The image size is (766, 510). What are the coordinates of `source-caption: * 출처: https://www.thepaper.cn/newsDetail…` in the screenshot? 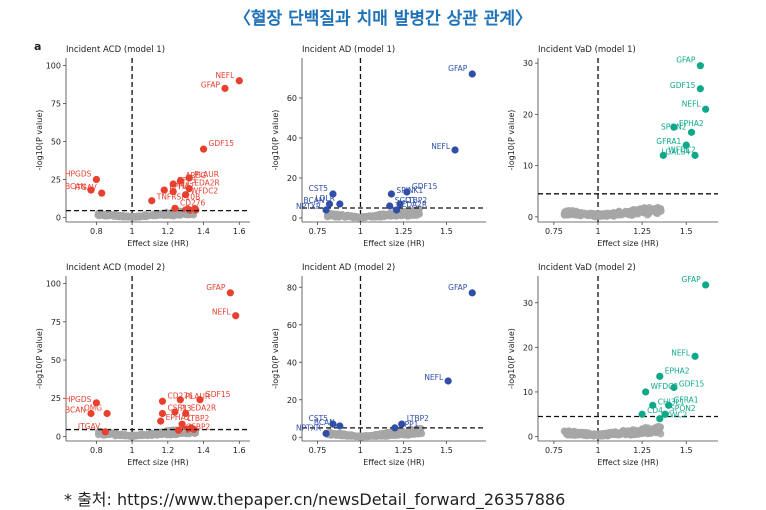 It's located at (315, 499).